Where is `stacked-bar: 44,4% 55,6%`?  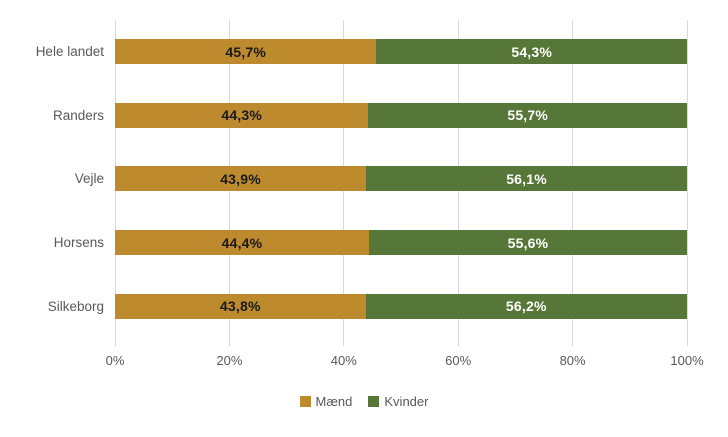 stacked-bar: 44,4% 55,6% is located at coordinates (401, 243).